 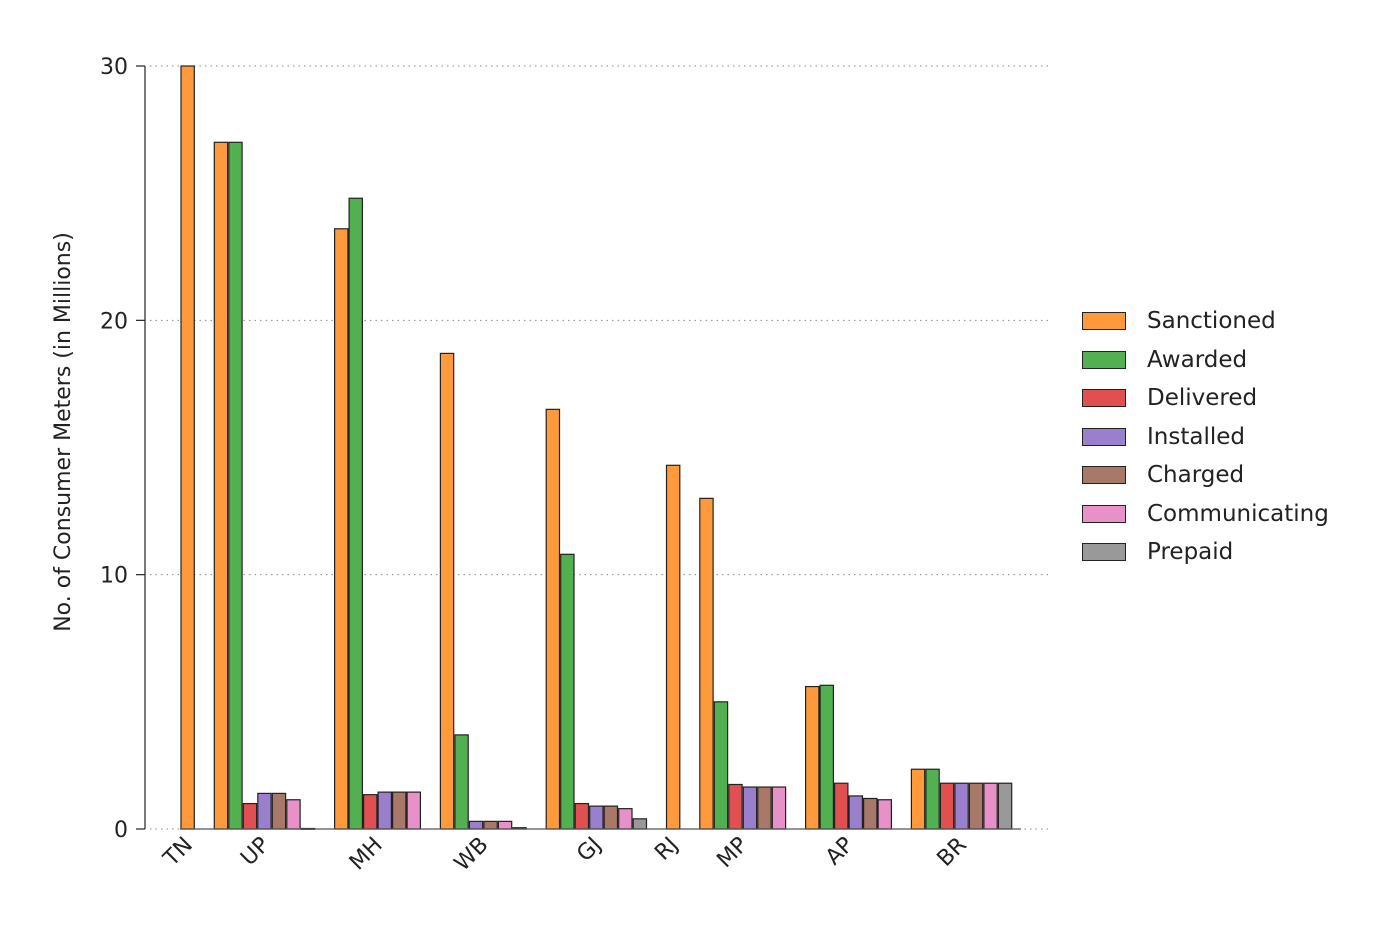 What do you see at coordinates (255, 852) in the screenshot?
I see `x-tick-label-up: UP` at bounding box center [255, 852].